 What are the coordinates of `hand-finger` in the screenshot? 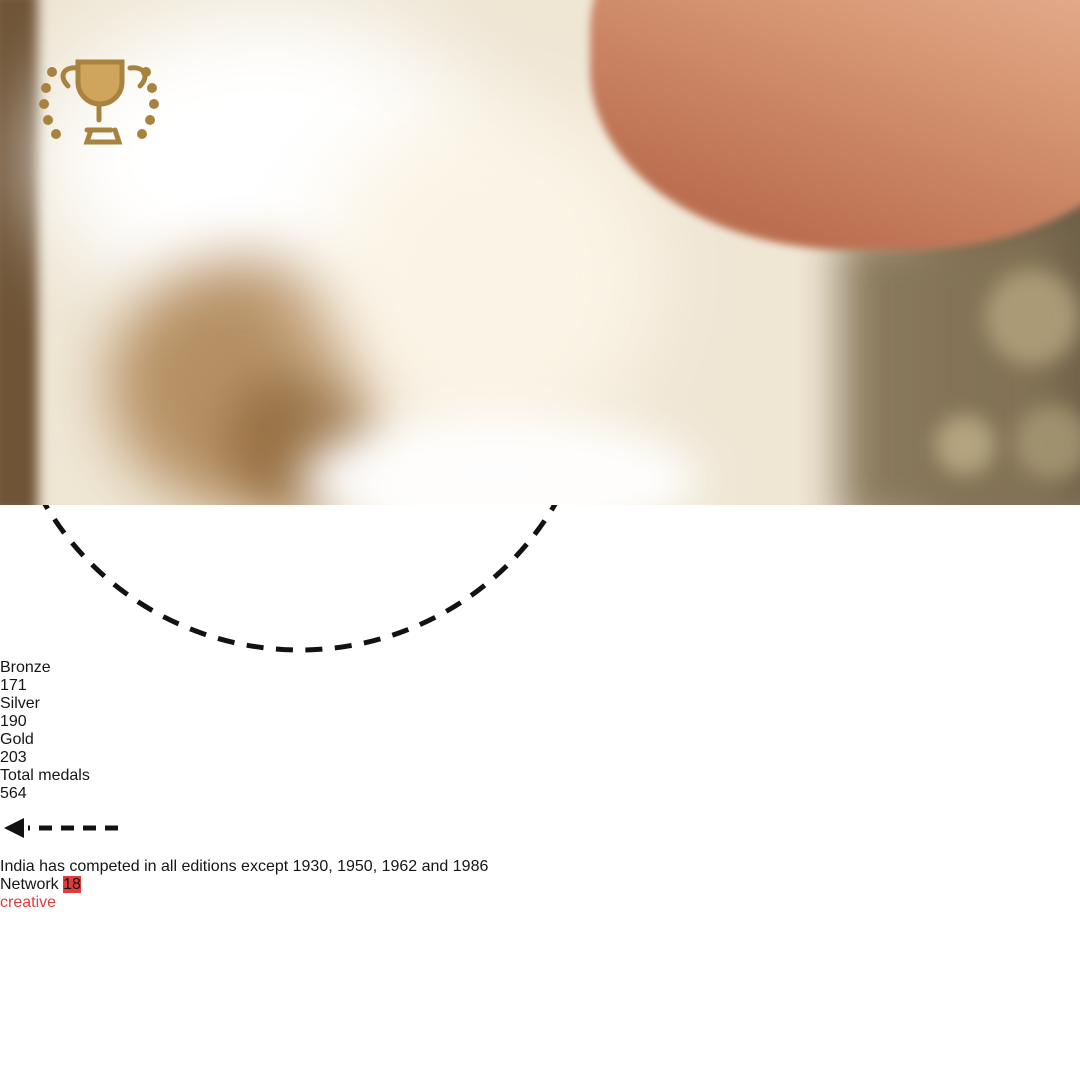 It's located at (735, 160).